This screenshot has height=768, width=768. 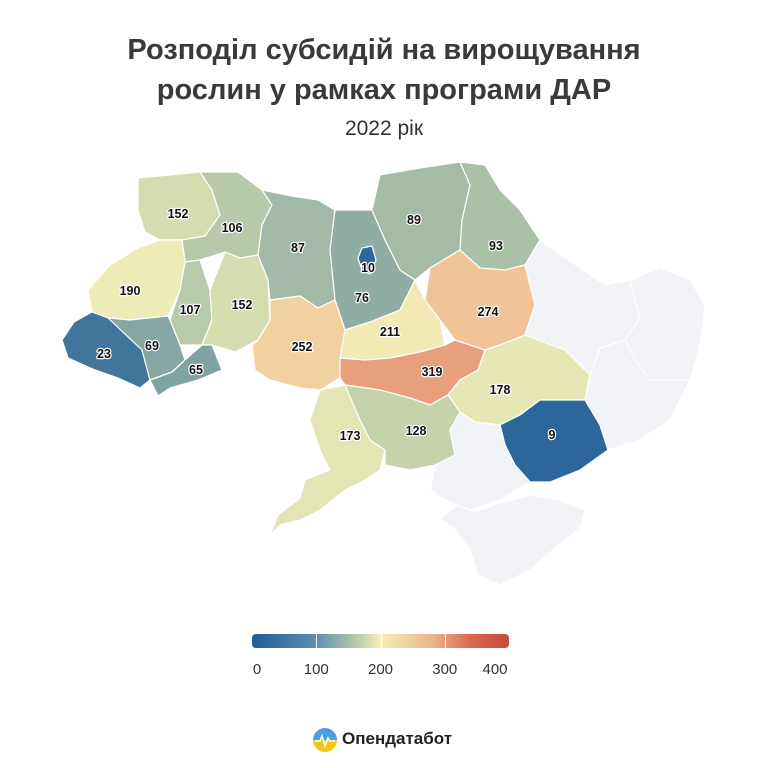 I want to click on region-value-volyn: 152, so click(x=178, y=214).